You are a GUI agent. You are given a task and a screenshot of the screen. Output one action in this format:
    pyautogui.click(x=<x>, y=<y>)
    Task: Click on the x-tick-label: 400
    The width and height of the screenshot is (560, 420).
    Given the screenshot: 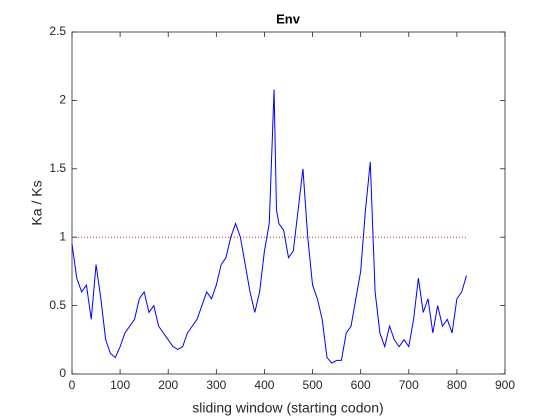 What is the action you would take?
    pyautogui.click(x=264, y=385)
    